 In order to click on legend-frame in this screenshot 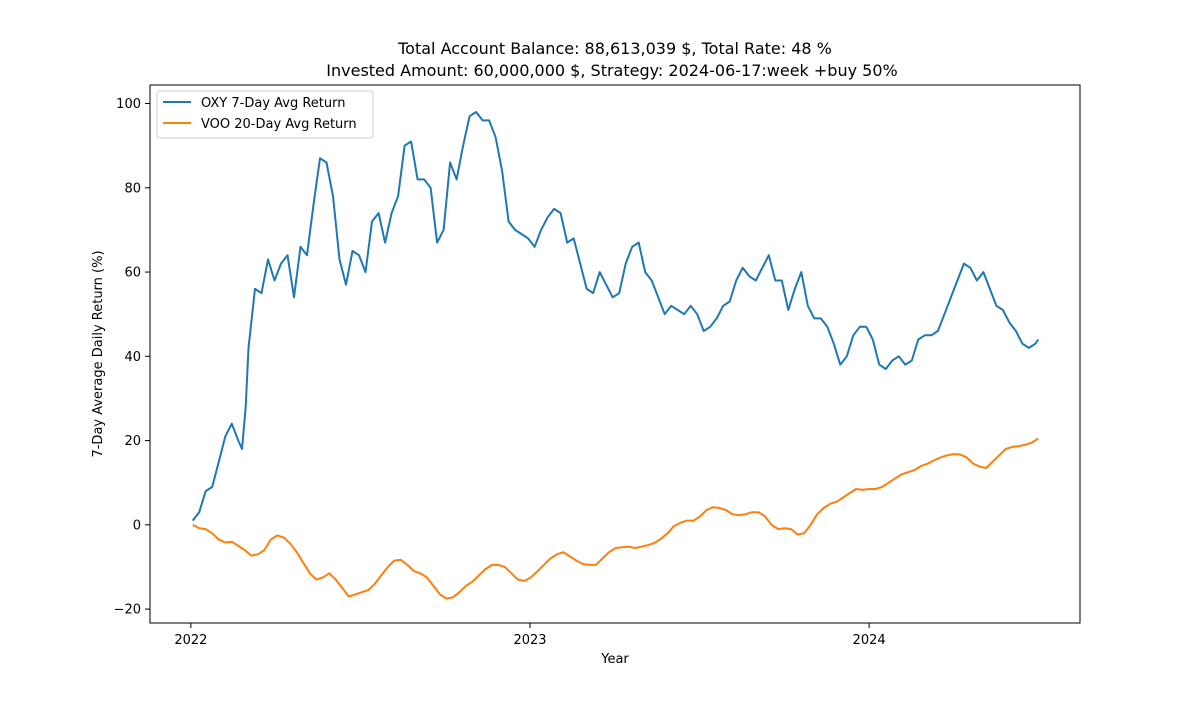, I will do `click(265, 114)`.